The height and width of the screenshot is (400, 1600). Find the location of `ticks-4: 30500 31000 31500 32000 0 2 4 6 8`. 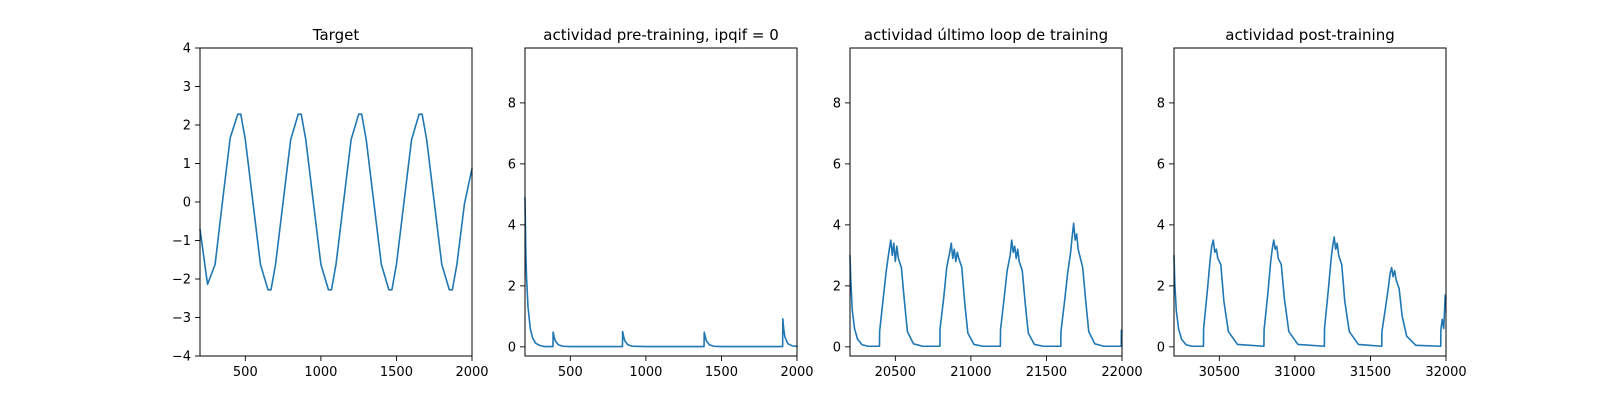

ticks-4: 30500 31000 31500 32000 0 2 4 6 8 is located at coordinates (1312, 238).